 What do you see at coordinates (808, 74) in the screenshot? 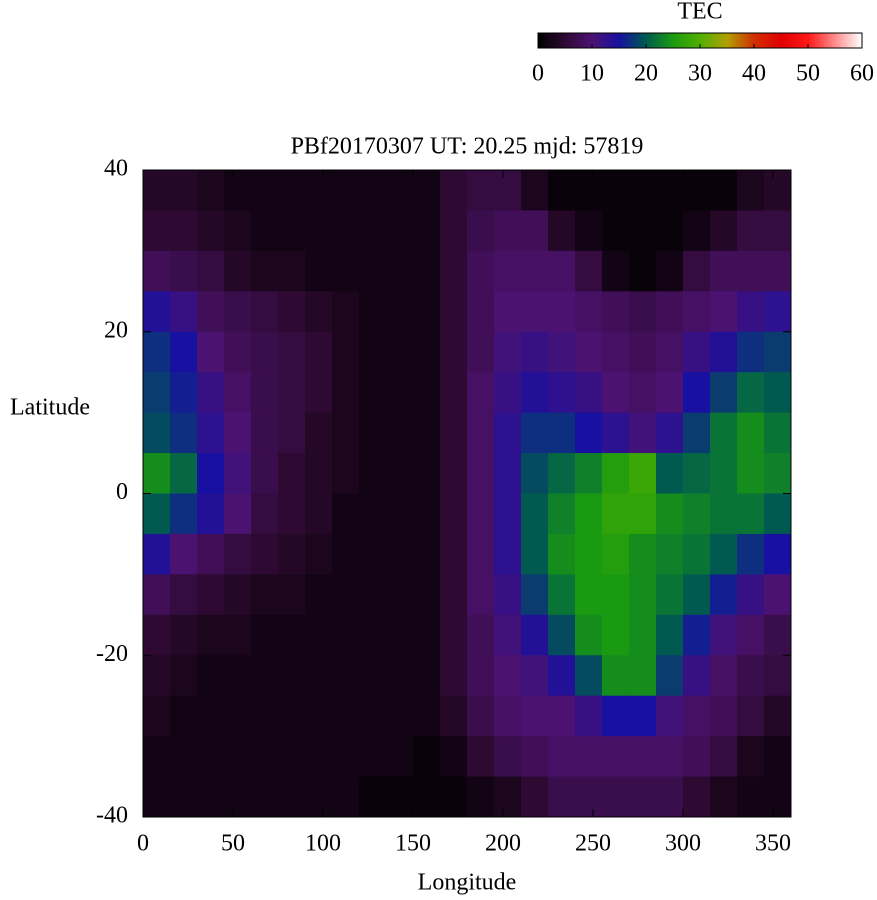
I see `colorbar-tick-label: 50` at bounding box center [808, 74].